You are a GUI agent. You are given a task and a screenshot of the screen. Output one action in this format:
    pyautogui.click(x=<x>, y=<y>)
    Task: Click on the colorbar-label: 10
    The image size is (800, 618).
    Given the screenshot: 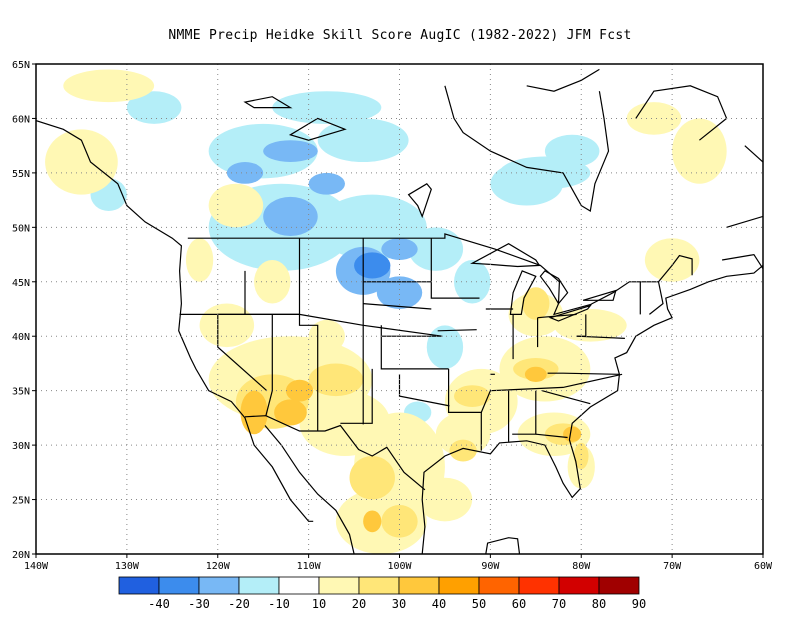 What is the action you would take?
    pyautogui.click(x=319, y=604)
    